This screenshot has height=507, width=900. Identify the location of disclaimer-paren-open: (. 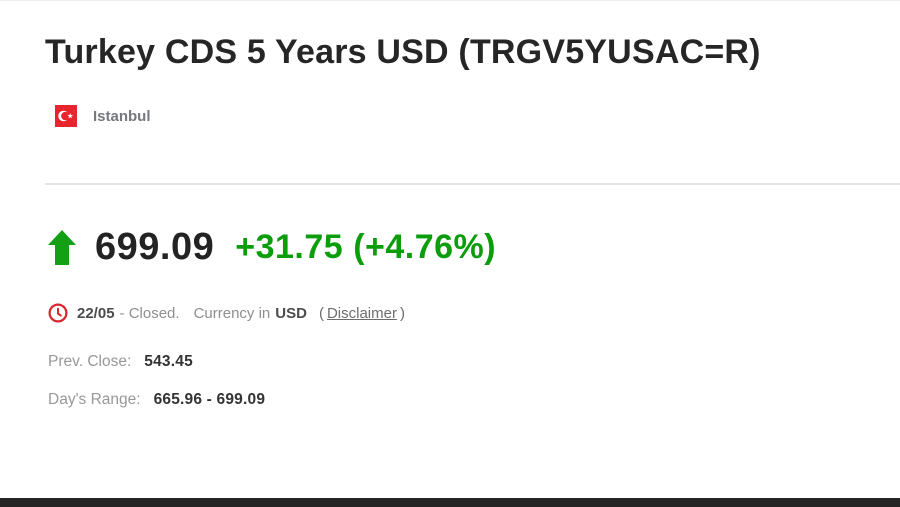
(321, 313).